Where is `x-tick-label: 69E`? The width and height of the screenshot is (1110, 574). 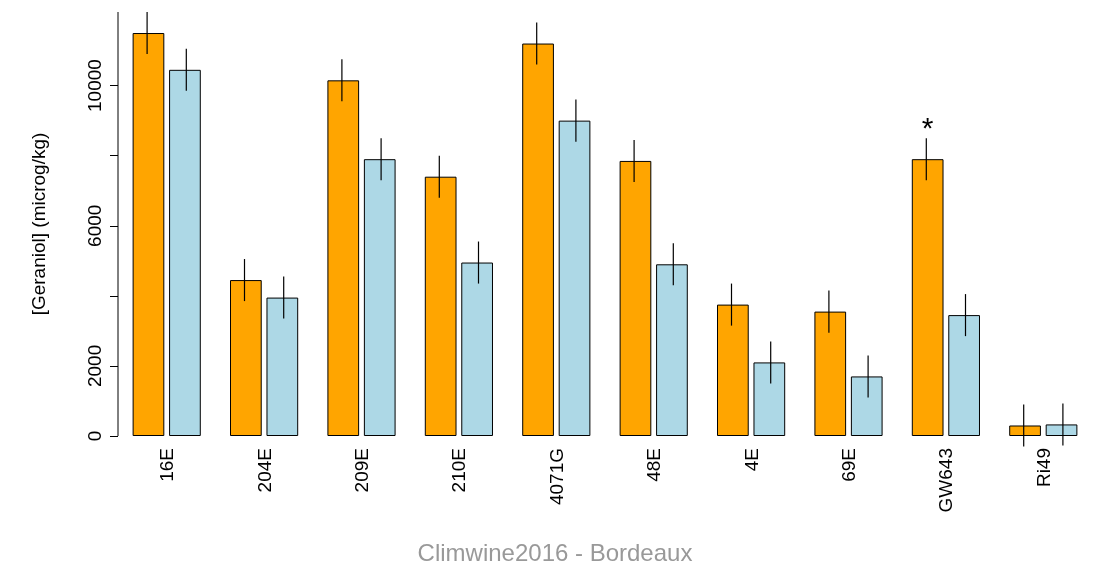 x-tick-label: 69E is located at coordinates (848, 465).